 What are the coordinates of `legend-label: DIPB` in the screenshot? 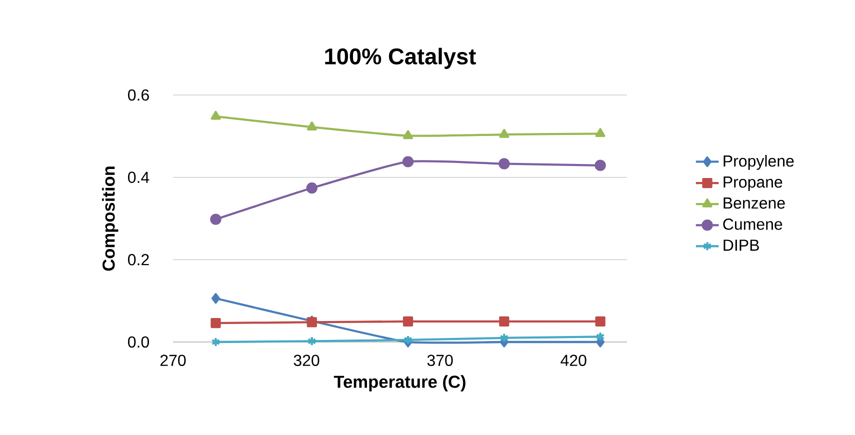 It's located at (741, 245).